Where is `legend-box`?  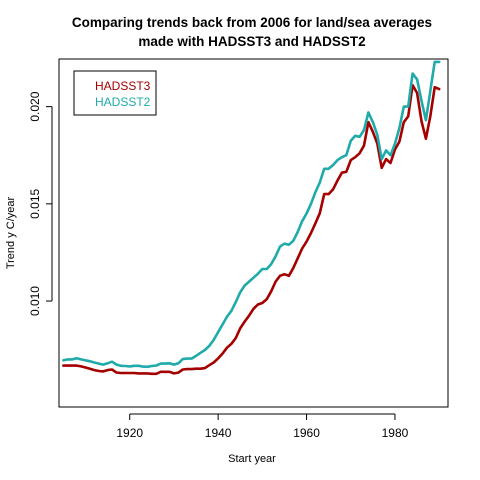
legend-box is located at coordinates (115, 93).